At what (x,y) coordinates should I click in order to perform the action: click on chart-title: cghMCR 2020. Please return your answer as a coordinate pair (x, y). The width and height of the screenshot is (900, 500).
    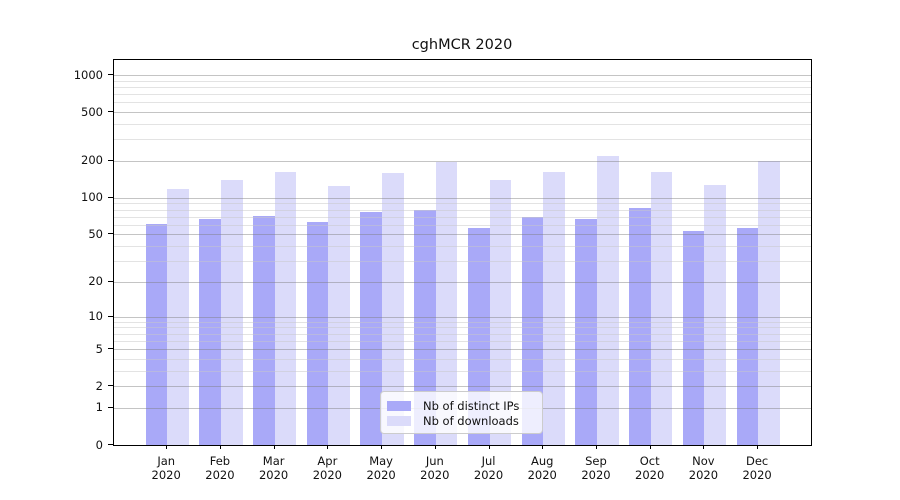
    Looking at the image, I should click on (462, 45).